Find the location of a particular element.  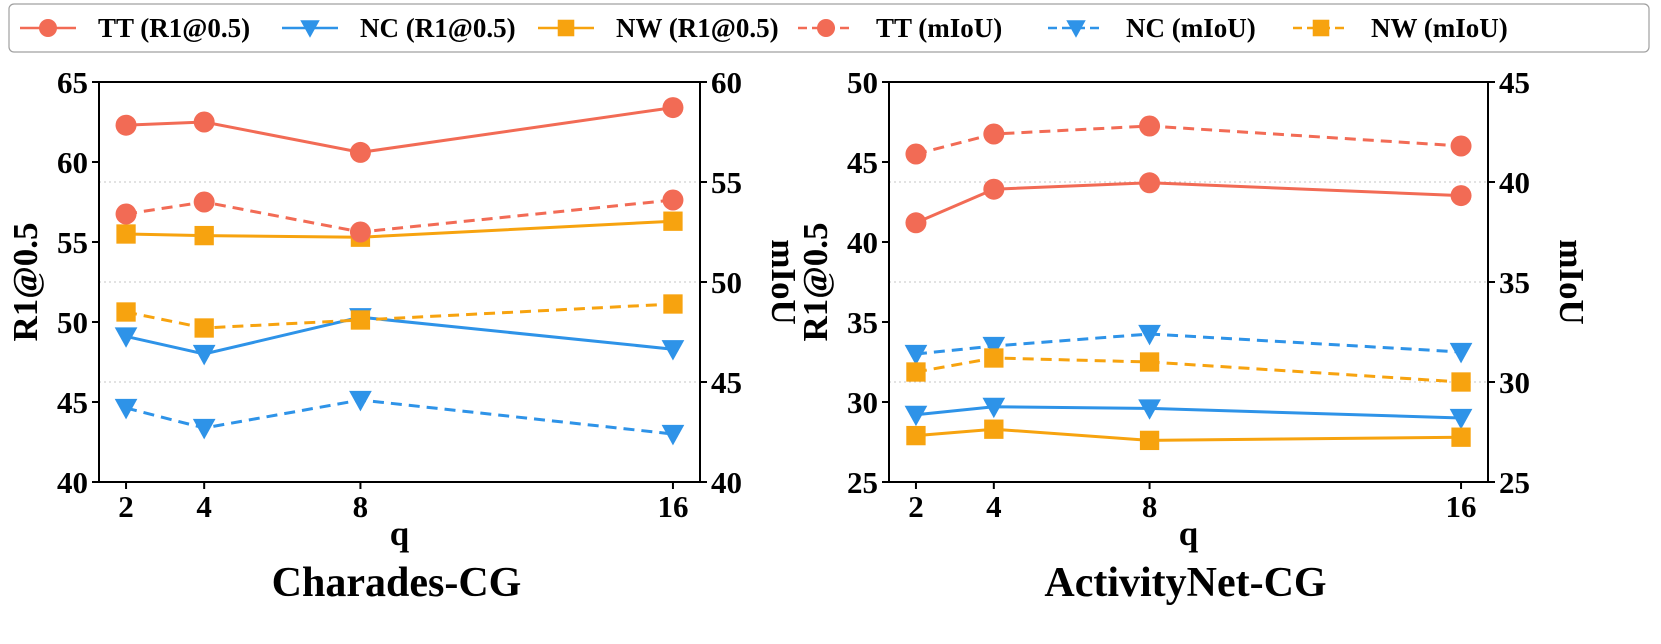

y2-tick-label: 55 is located at coordinates (726, 182).